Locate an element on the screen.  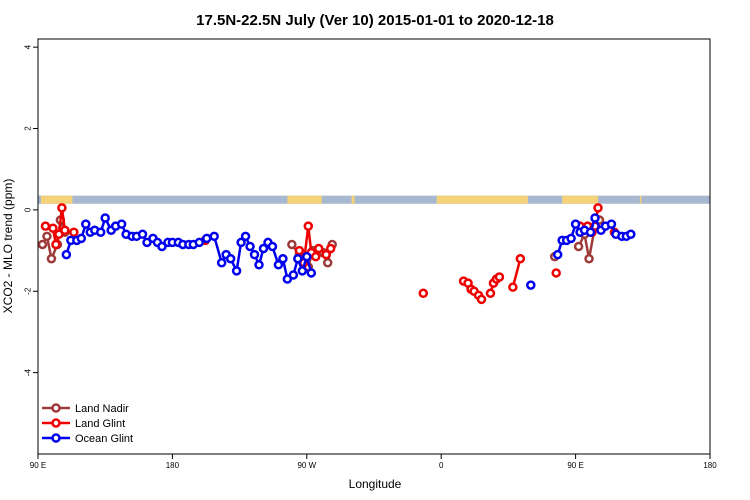
legend-item: Land Nadir is located at coordinates (85, 409).